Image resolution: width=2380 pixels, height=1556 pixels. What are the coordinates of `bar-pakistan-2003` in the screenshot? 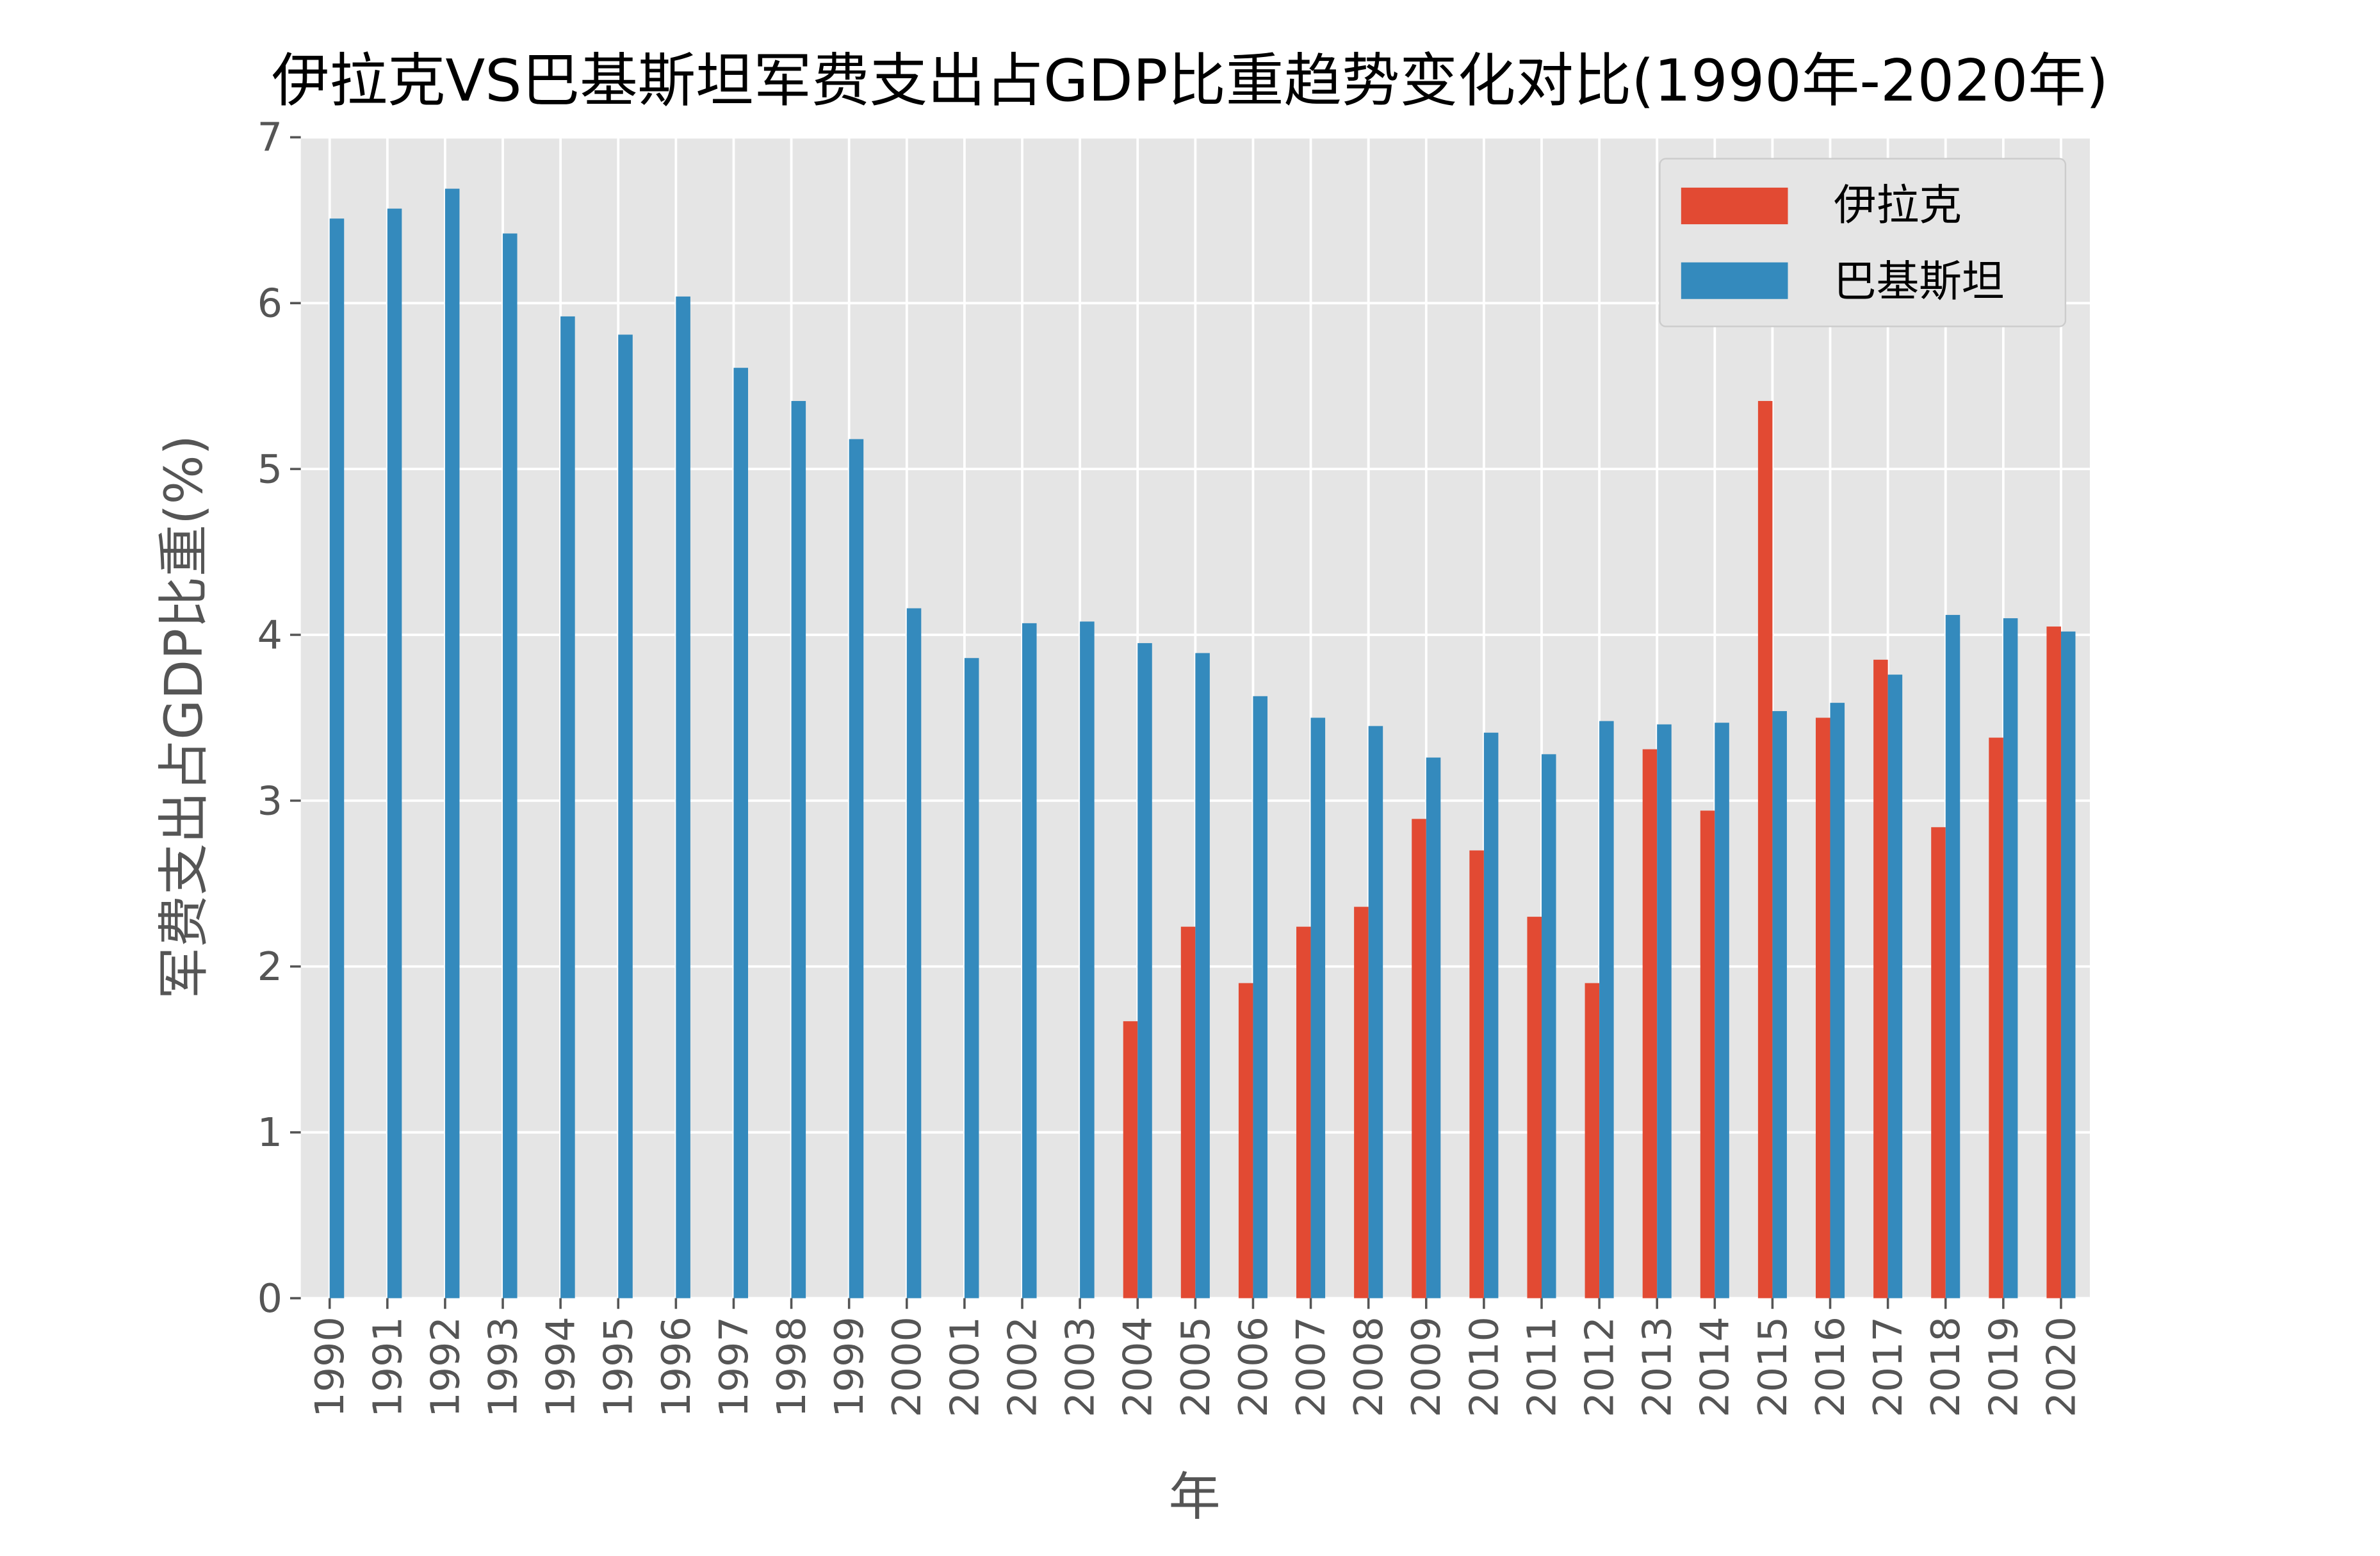 It's located at (1087, 959).